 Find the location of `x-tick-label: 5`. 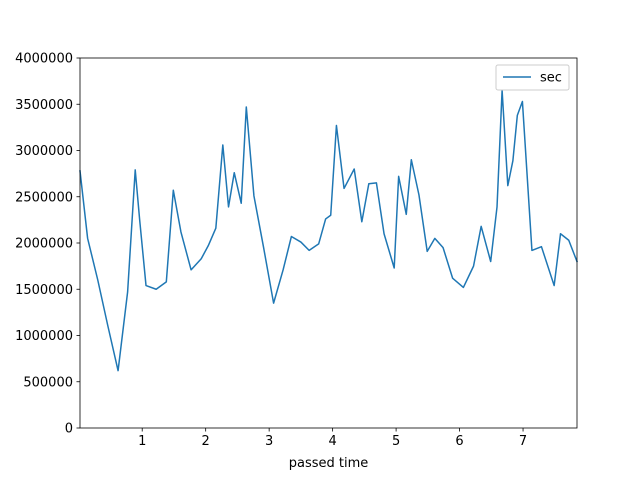

x-tick-label: 5 is located at coordinates (396, 441).